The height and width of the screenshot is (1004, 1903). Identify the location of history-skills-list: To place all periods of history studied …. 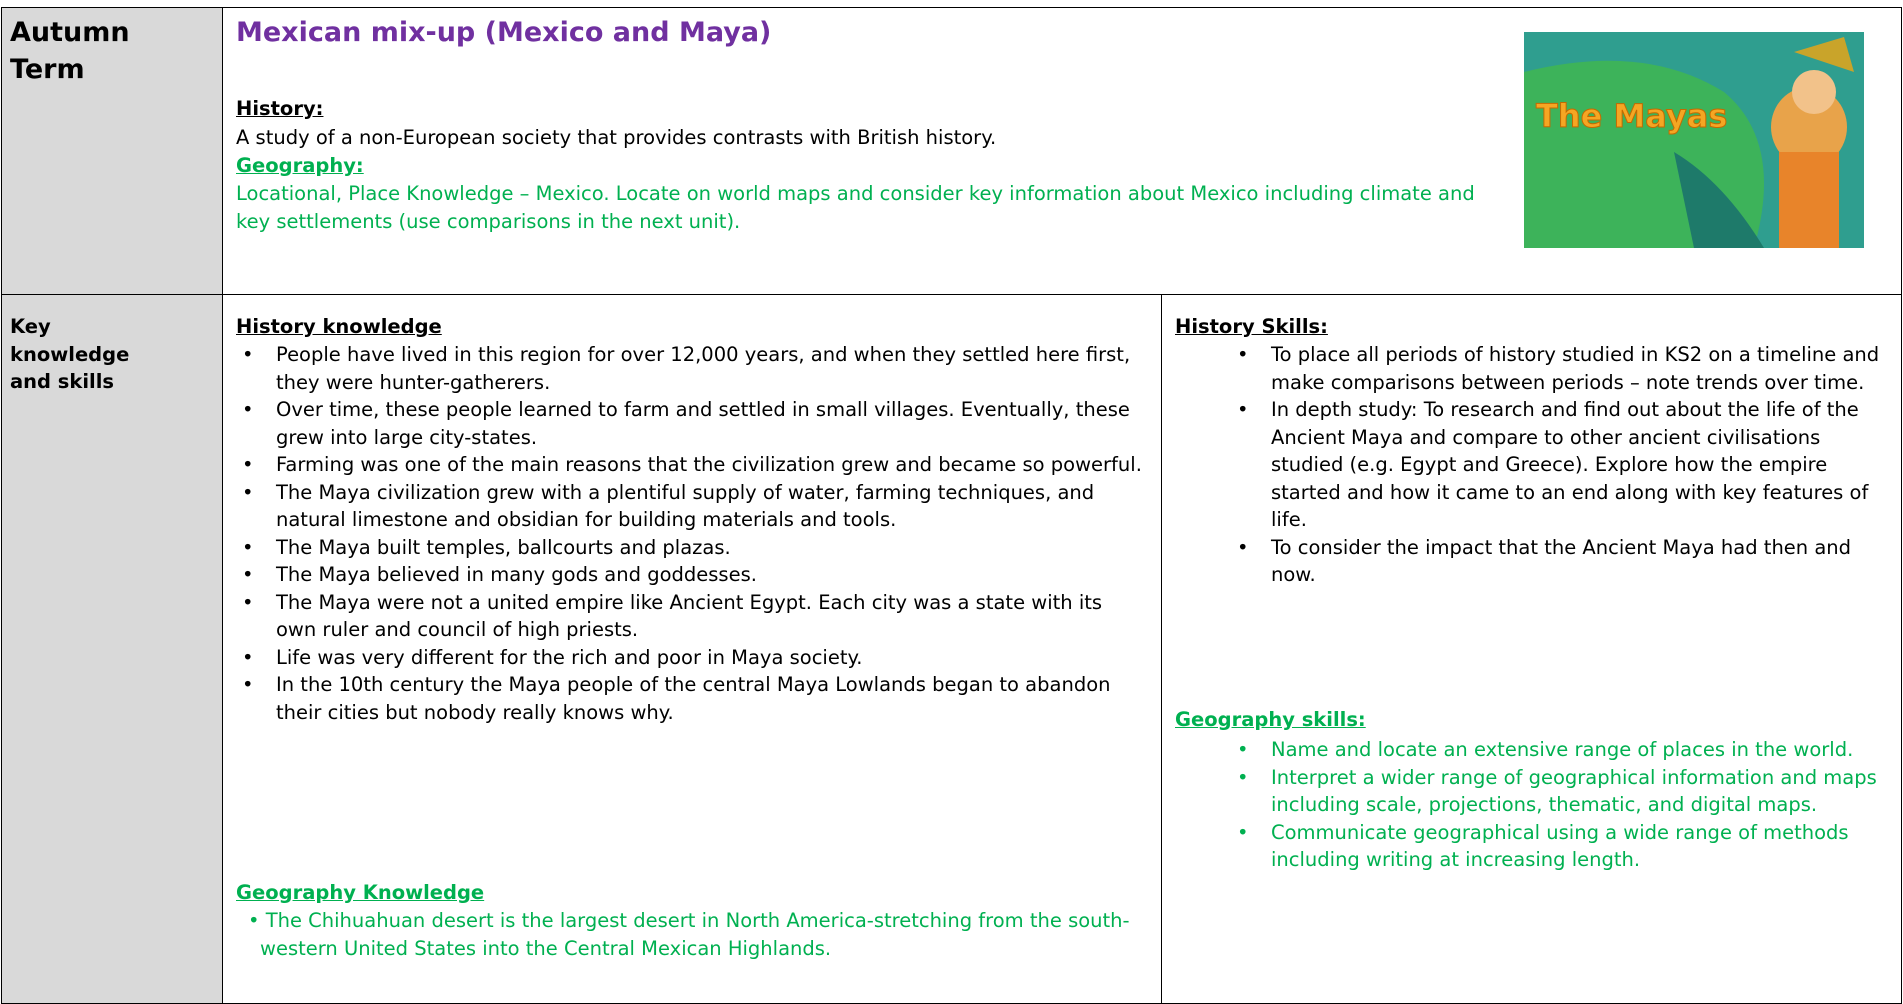
(1564, 465).